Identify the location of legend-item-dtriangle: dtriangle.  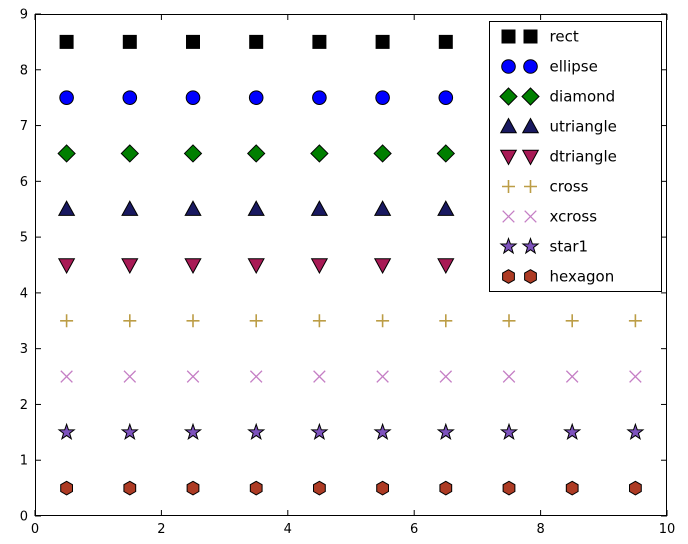
(558, 157).